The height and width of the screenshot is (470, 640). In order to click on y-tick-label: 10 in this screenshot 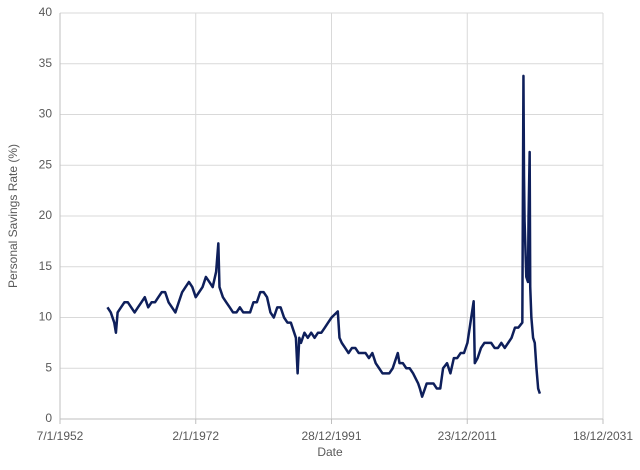, I will do `click(46, 317)`.